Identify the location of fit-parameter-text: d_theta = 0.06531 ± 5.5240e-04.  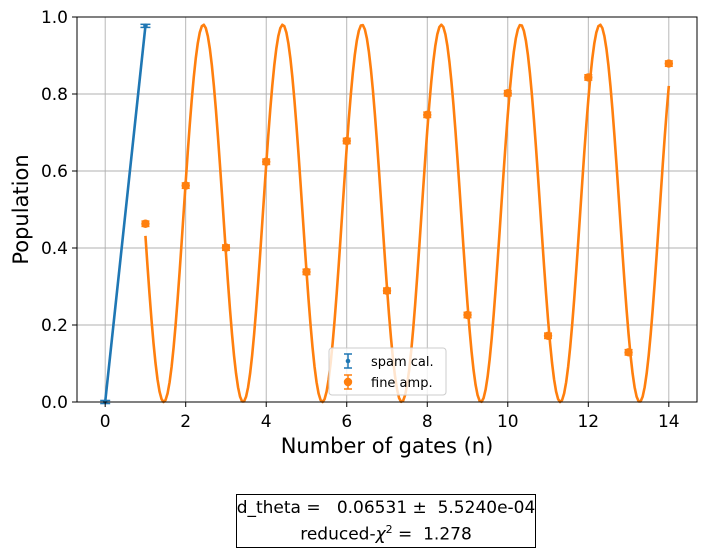
(386, 507).